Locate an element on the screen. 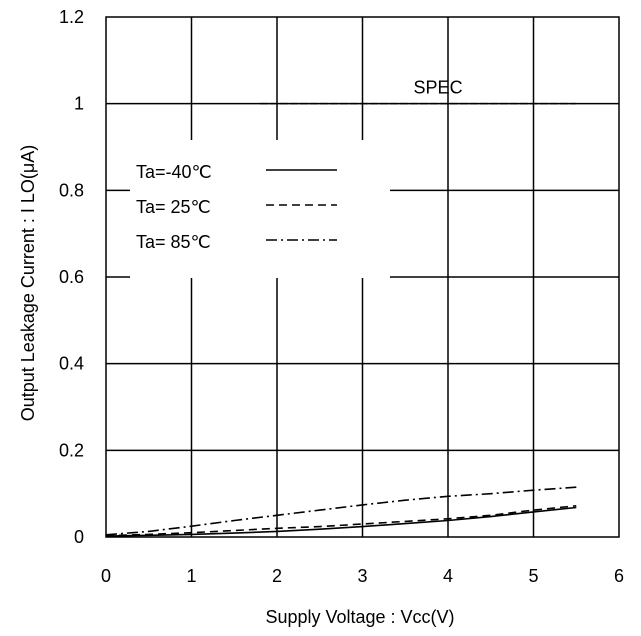  y-axis-title: Output Leakage Current : I LO(μA) is located at coordinates (28, 283).